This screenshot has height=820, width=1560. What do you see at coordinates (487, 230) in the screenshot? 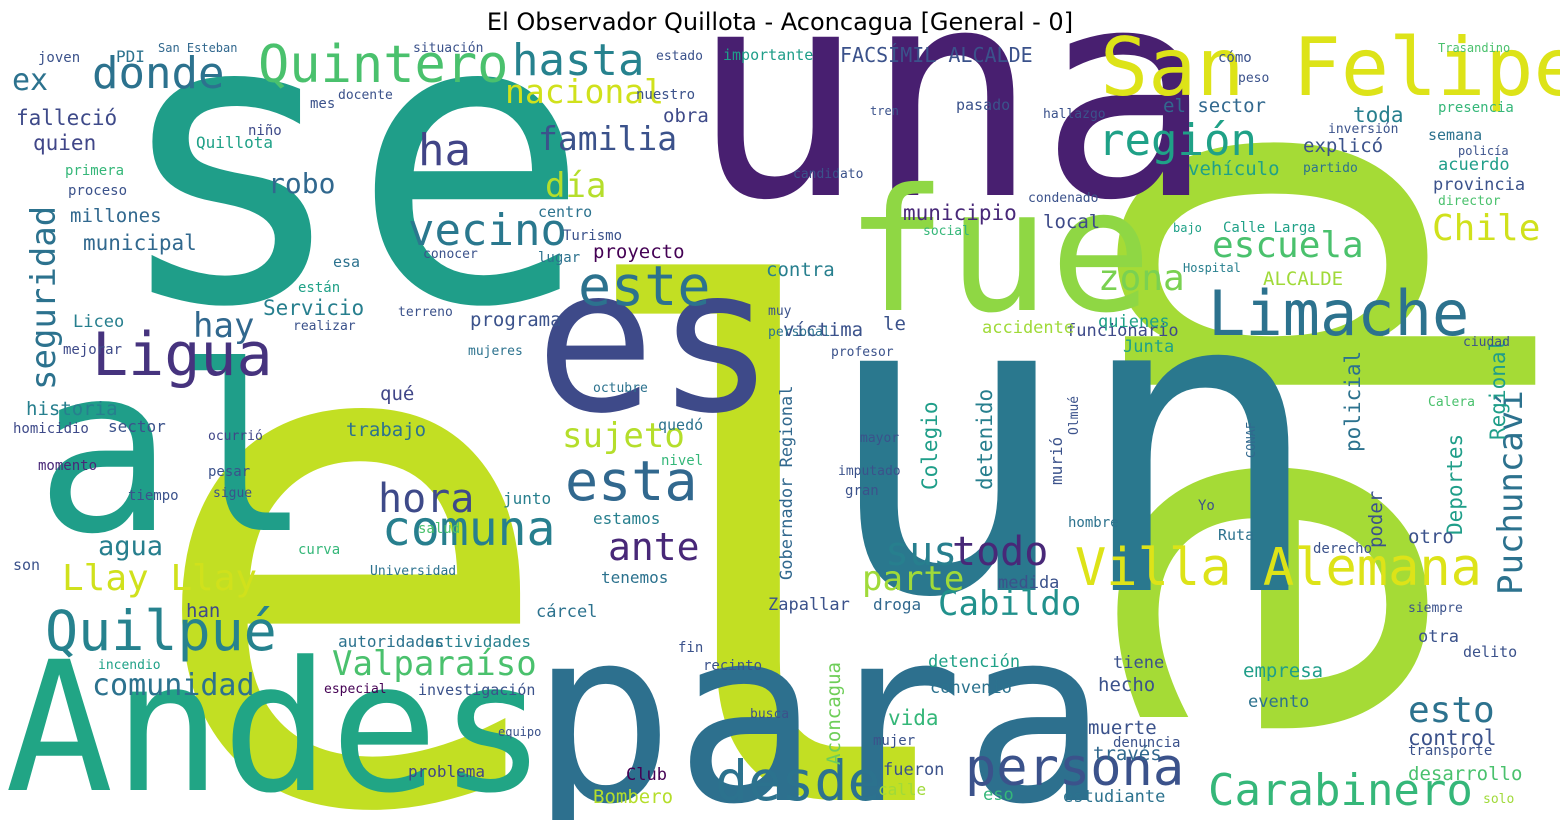
I see `word: vecino` at bounding box center [487, 230].